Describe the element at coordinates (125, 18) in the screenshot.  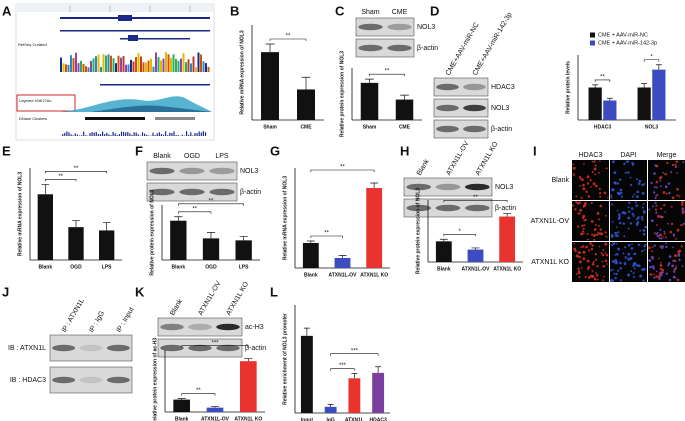
I see `gene-block` at that location.